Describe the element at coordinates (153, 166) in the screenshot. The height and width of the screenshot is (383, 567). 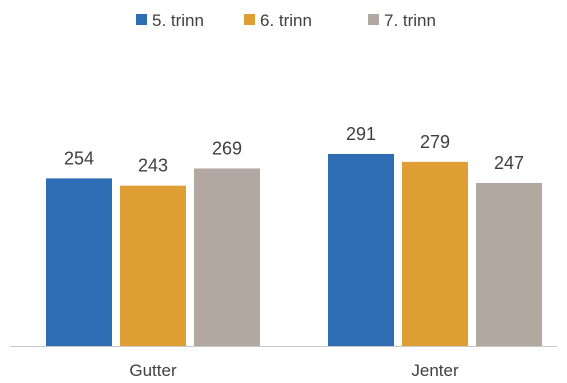
I see `data-label: 243` at that location.